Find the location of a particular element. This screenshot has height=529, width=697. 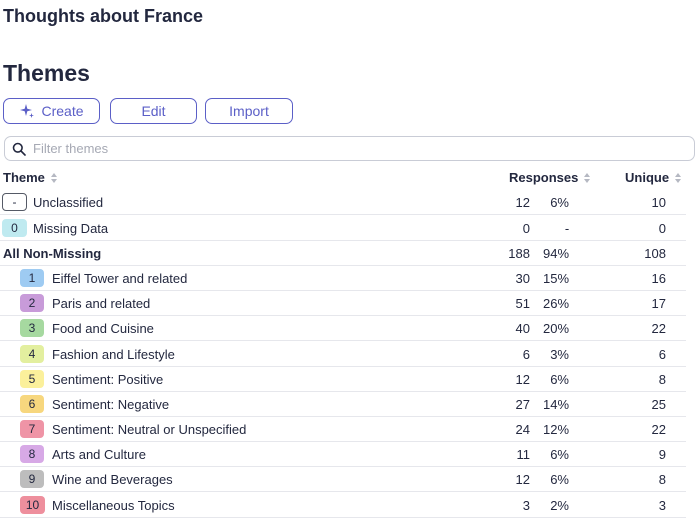

table-row: 0 Missing Data 0 - 0 is located at coordinates (343, 228).